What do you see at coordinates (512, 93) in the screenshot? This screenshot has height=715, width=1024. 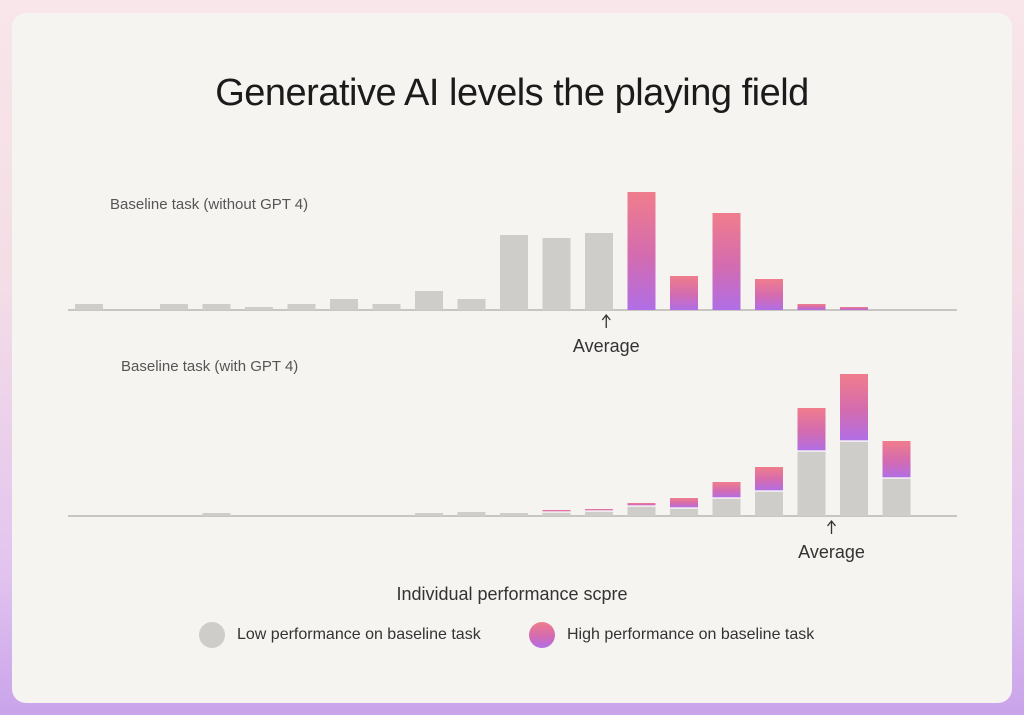 I see `chart-title: Generative AI levels the playing field` at bounding box center [512, 93].